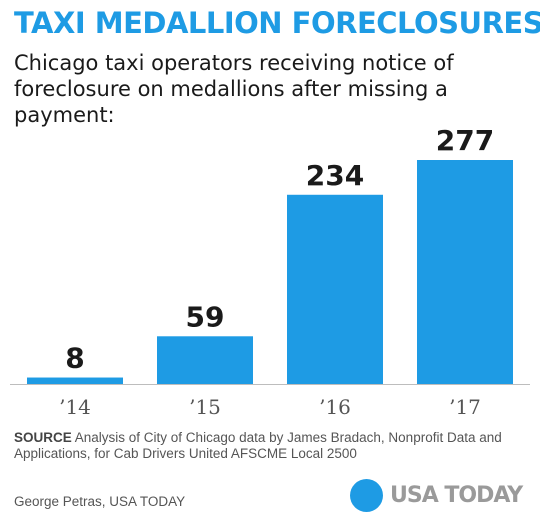  Describe the element at coordinates (43, 437) in the screenshot. I see `source-label: SOURCE` at that location.